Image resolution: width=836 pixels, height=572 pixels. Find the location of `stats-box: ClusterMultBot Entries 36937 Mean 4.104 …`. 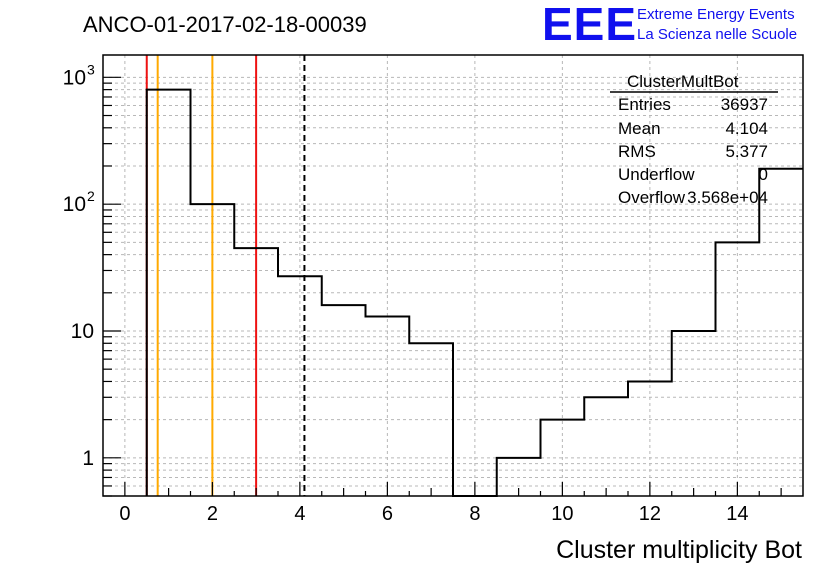

stats-box: ClusterMultBot Entries 36937 Mean 4.104 … is located at coordinates (694, 139).